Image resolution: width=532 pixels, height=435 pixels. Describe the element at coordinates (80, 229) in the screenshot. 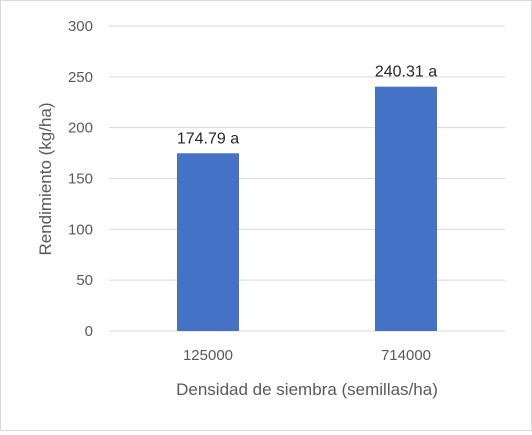

I see `y-tick-label: 100` at that location.